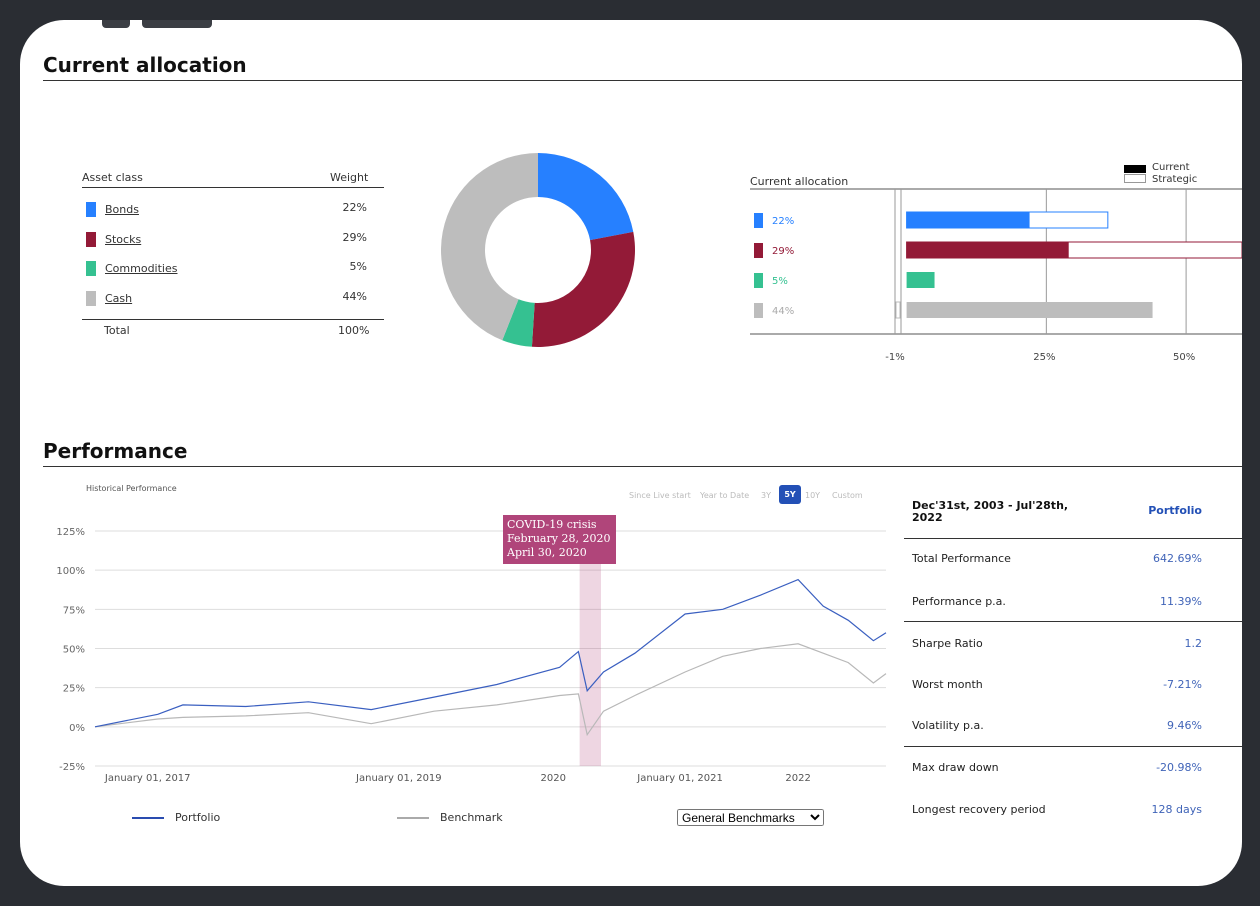  Describe the element at coordinates (766, 495) in the screenshot. I see `range-button-3y: 3Y` at that location.